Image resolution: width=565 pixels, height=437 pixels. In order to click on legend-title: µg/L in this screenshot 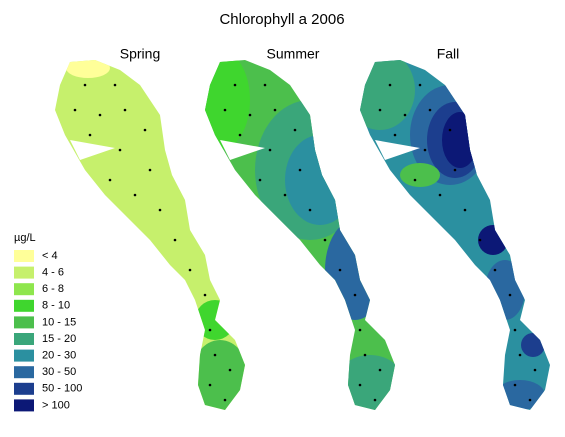, I will do `click(25, 238)`.